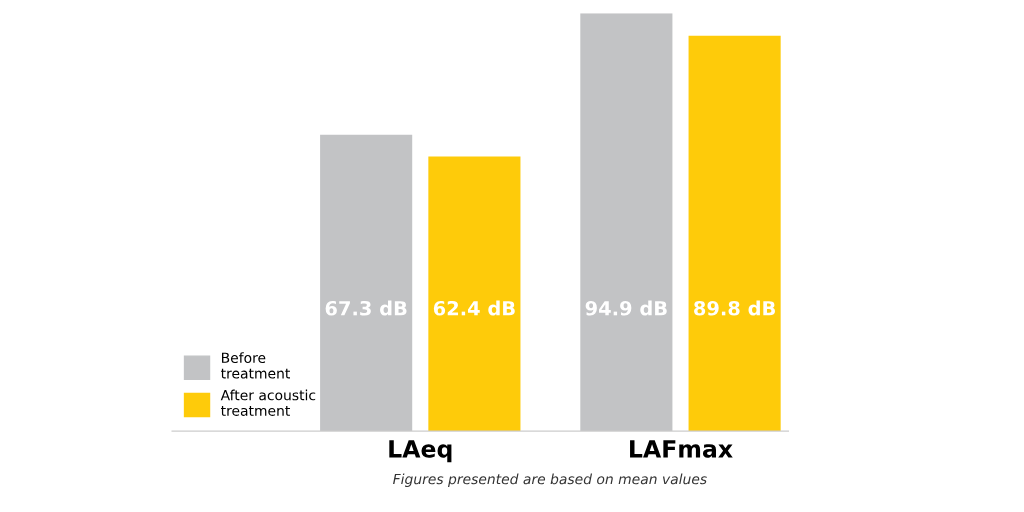 This screenshot has width=1024, height=512. What do you see at coordinates (366, 308) in the screenshot?
I see `data-label: 67.3 dB` at bounding box center [366, 308].